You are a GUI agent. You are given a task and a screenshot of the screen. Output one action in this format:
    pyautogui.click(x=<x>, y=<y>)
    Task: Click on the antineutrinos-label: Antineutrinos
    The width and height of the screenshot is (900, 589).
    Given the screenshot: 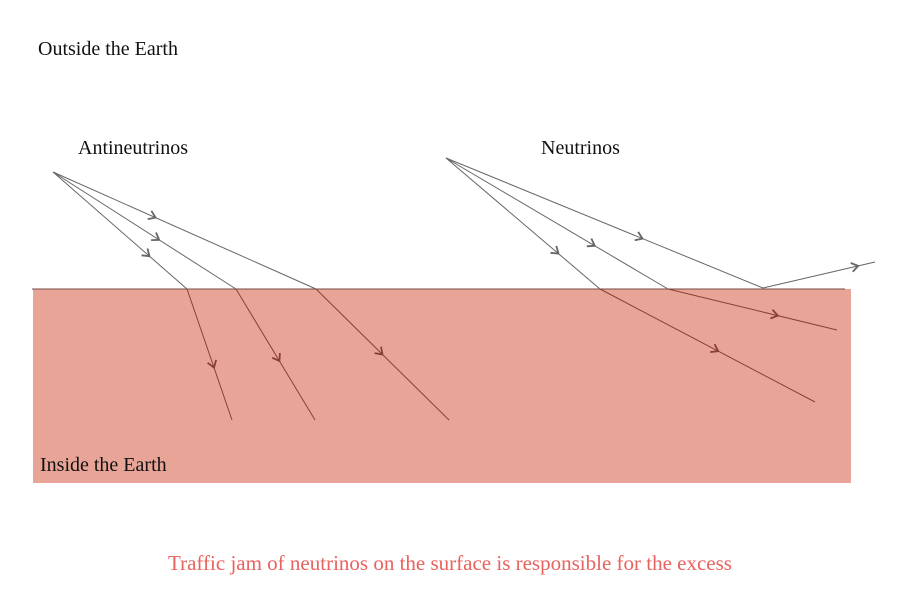 What is the action you would take?
    pyautogui.click(x=133, y=148)
    